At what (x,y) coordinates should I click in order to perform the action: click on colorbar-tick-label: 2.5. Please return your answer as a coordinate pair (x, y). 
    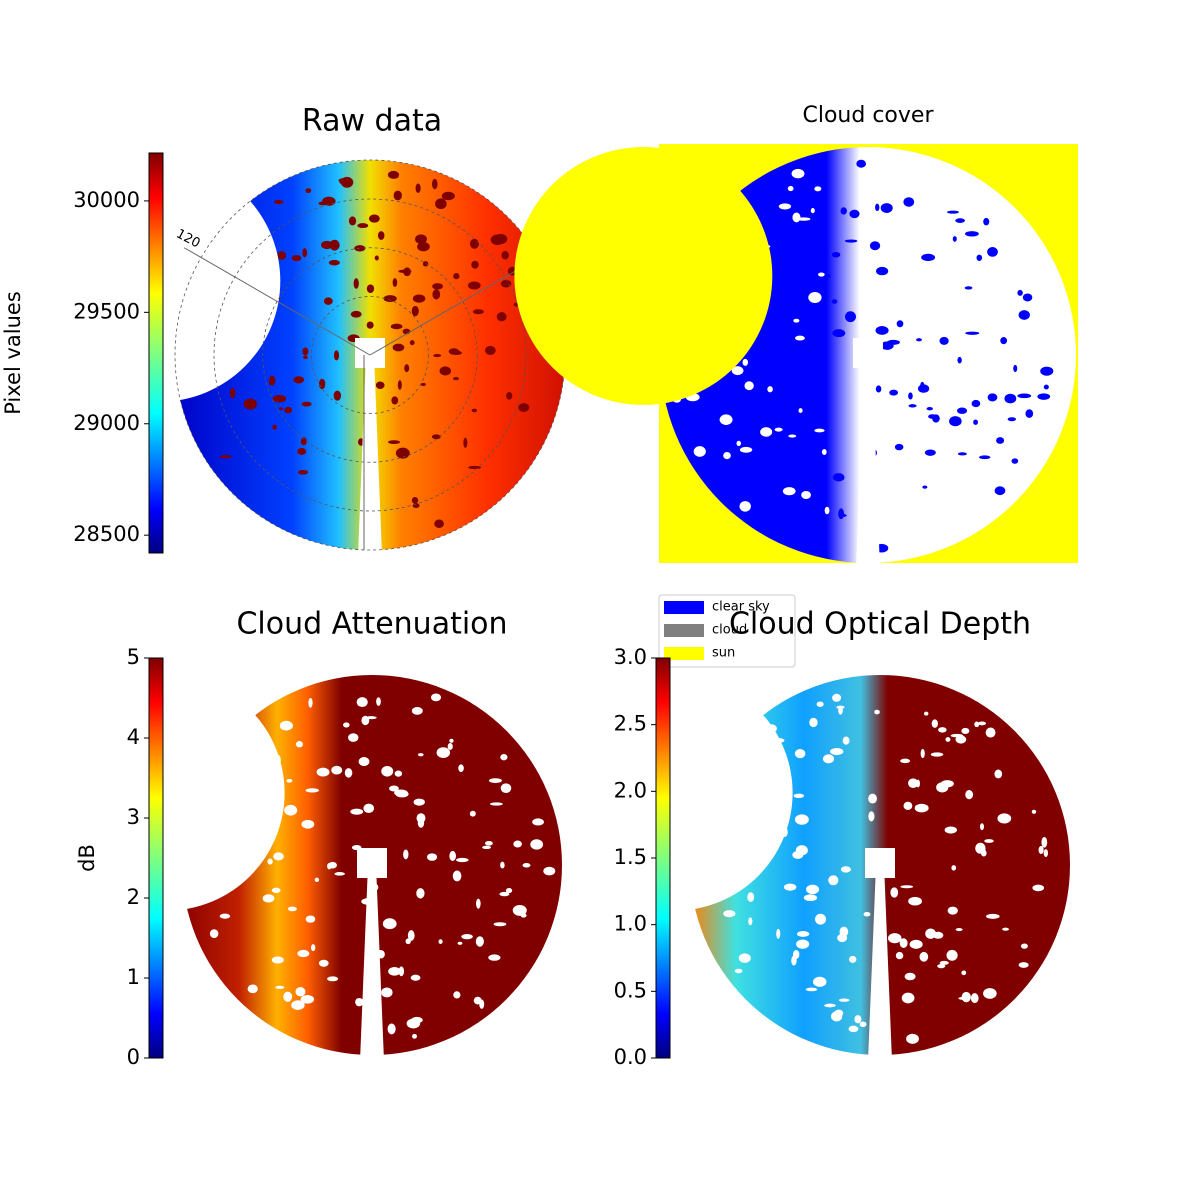
    Looking at the image, I should click on (630, 724).